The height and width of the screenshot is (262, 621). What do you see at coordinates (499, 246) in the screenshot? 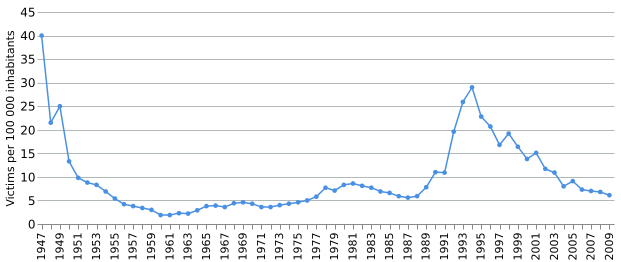
I see `x-tick-label: 1997` at bounding box center [499, 246].